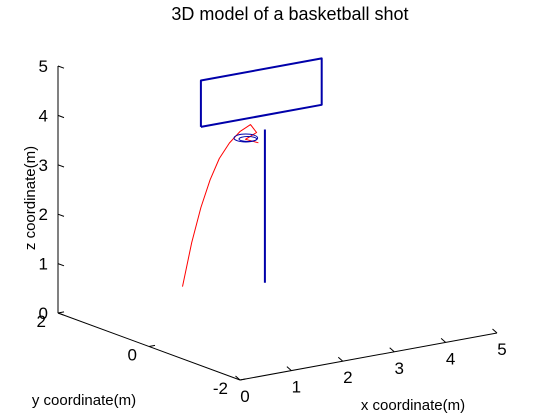 The width and height of the screenshot is (560, 420). Describe the element at coordinates (289, 14) in the screenshot. I see `chart-title: 3D model of a basketball shot` at that location.